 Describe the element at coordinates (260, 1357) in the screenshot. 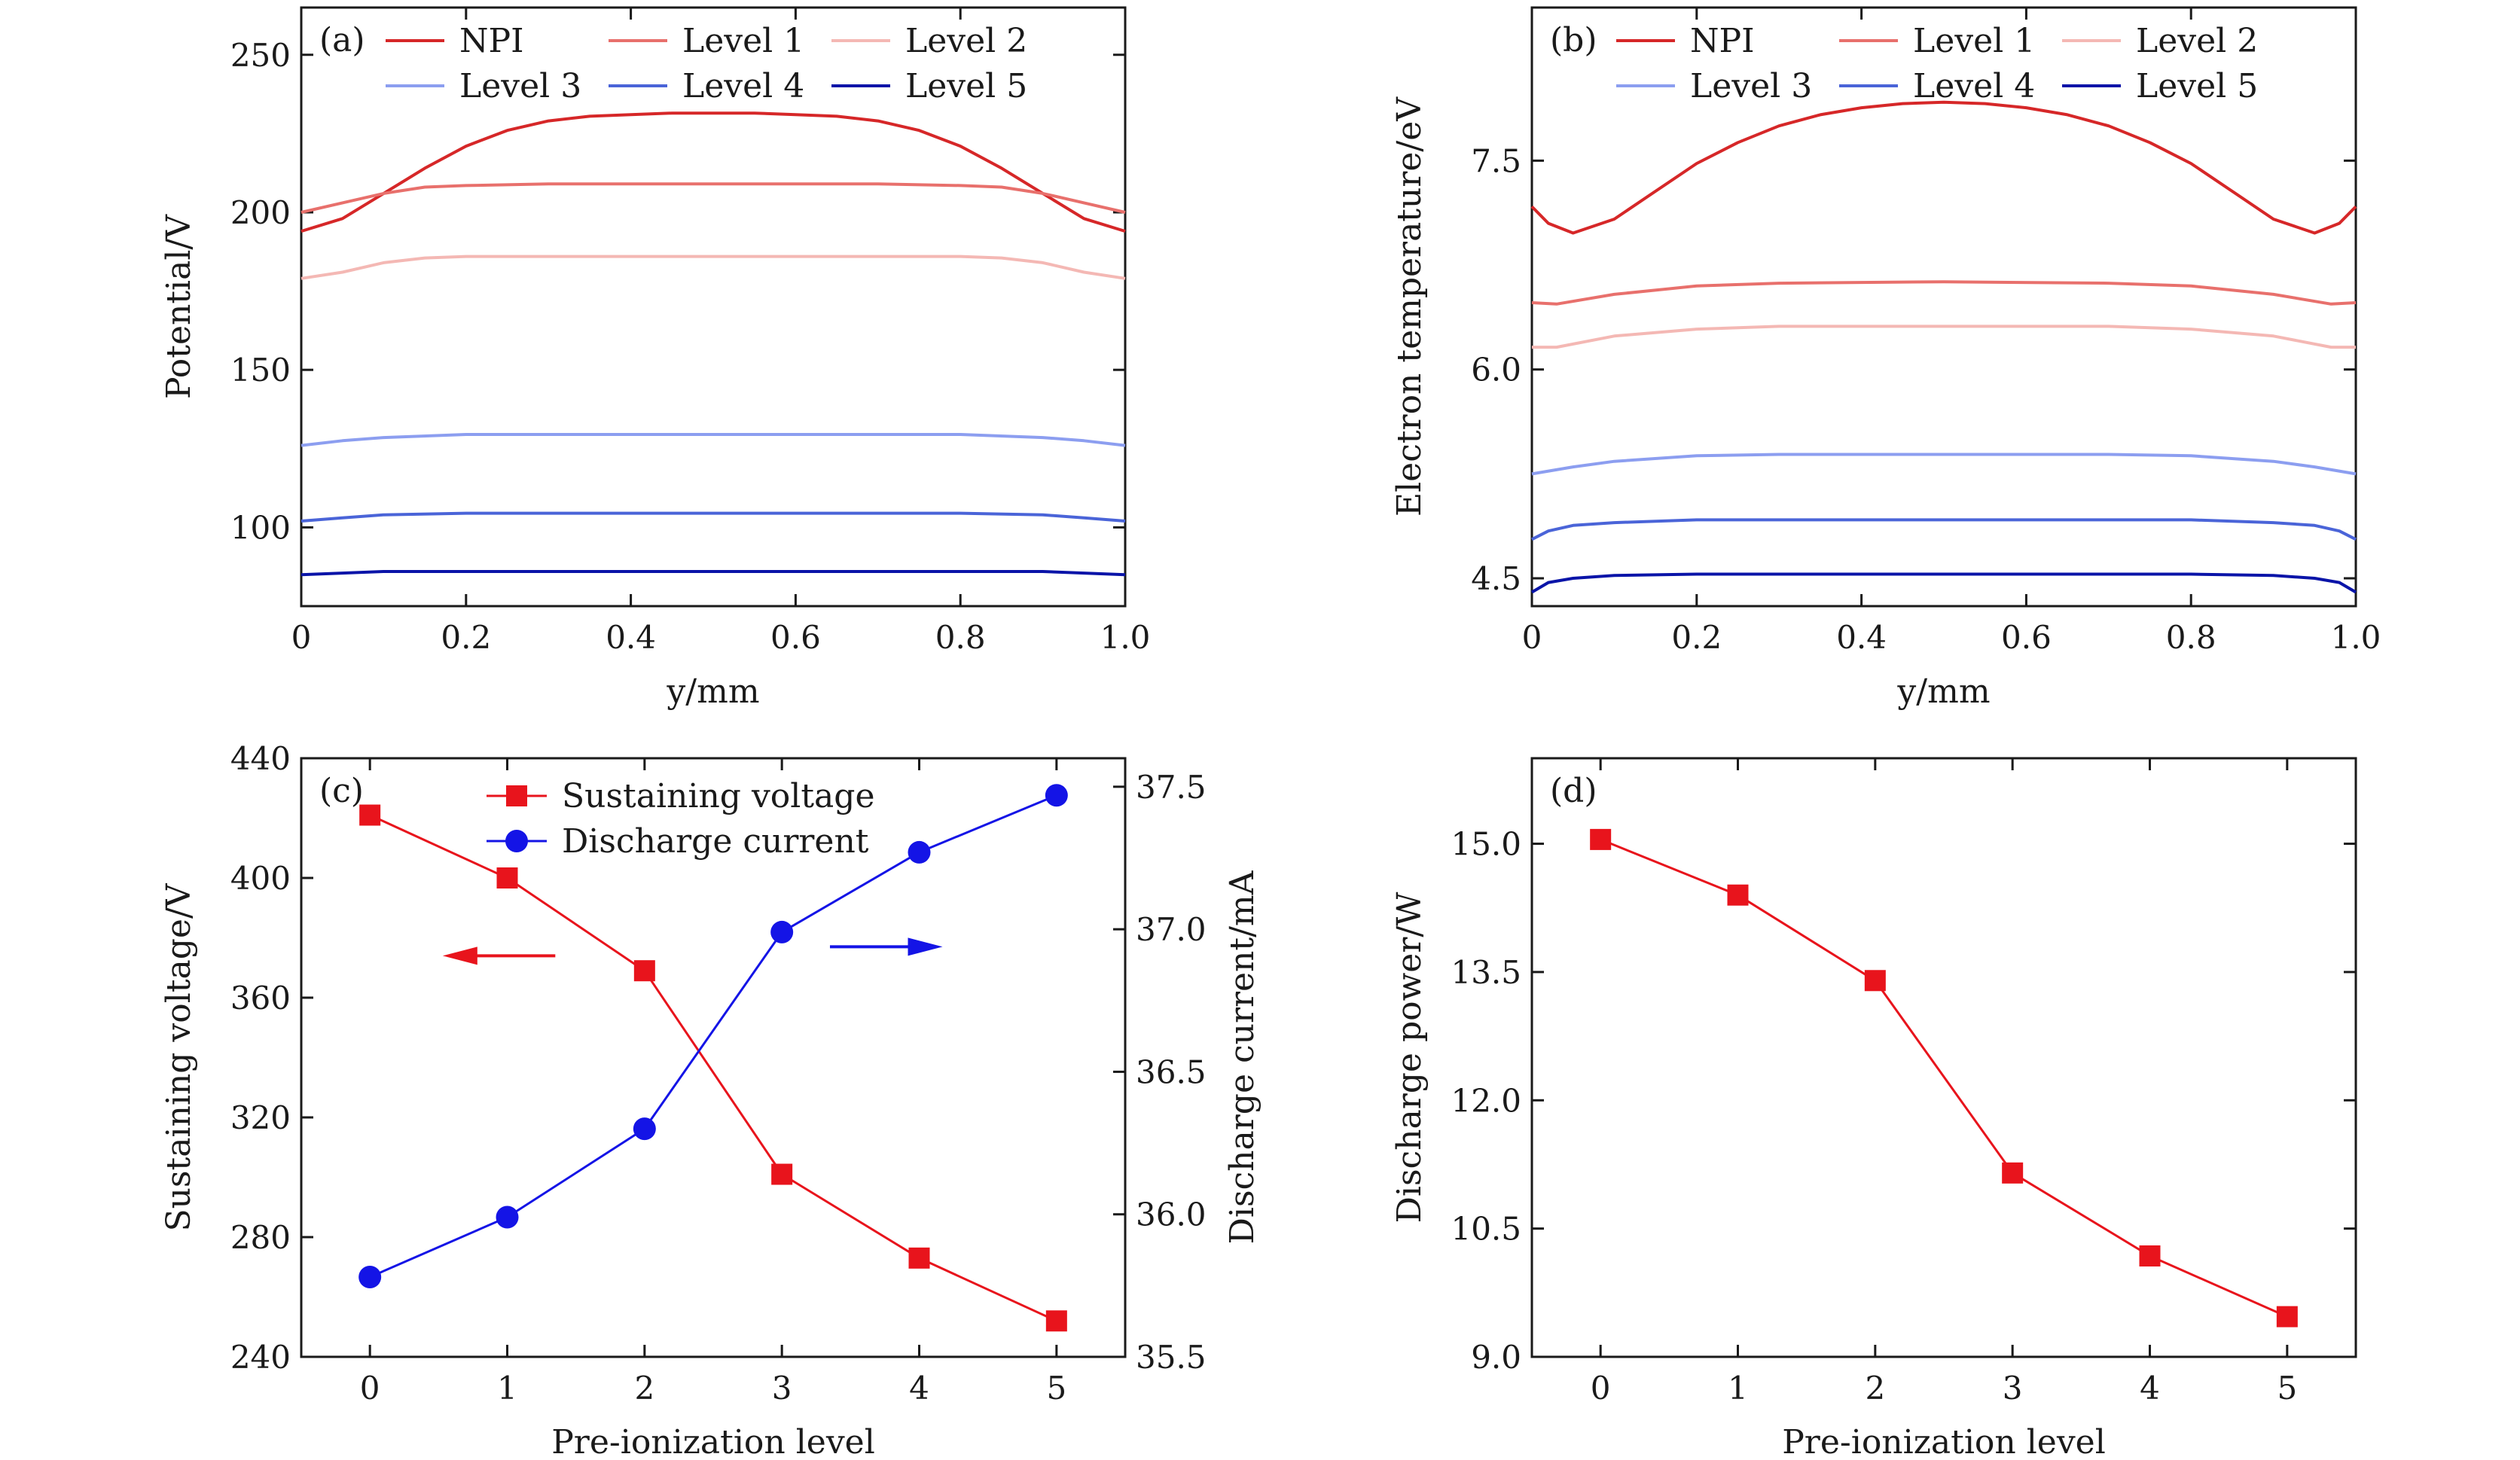

I see `y-tick-label: 240` at that location.